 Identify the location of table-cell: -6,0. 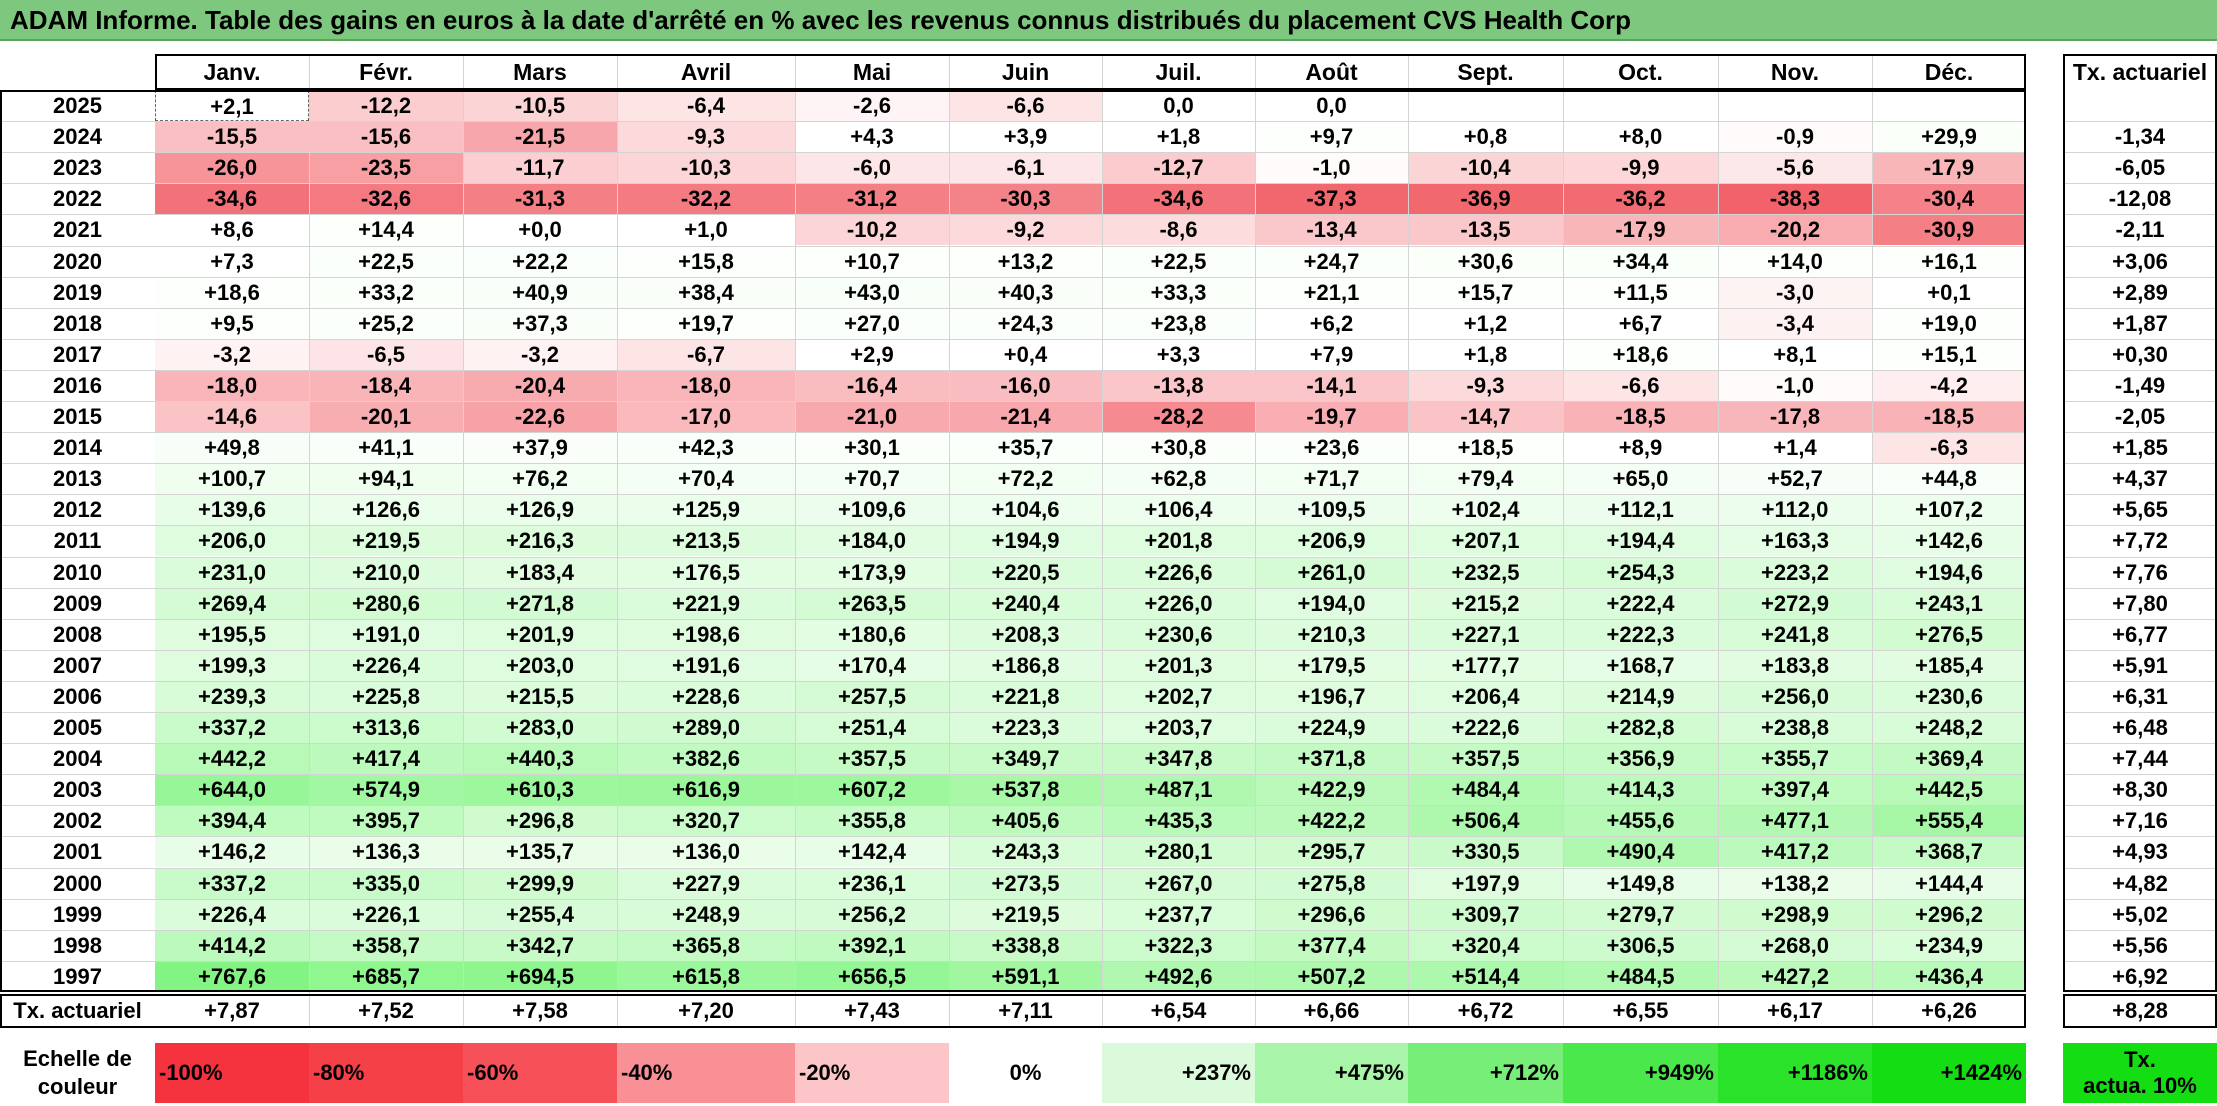
(872, 168).